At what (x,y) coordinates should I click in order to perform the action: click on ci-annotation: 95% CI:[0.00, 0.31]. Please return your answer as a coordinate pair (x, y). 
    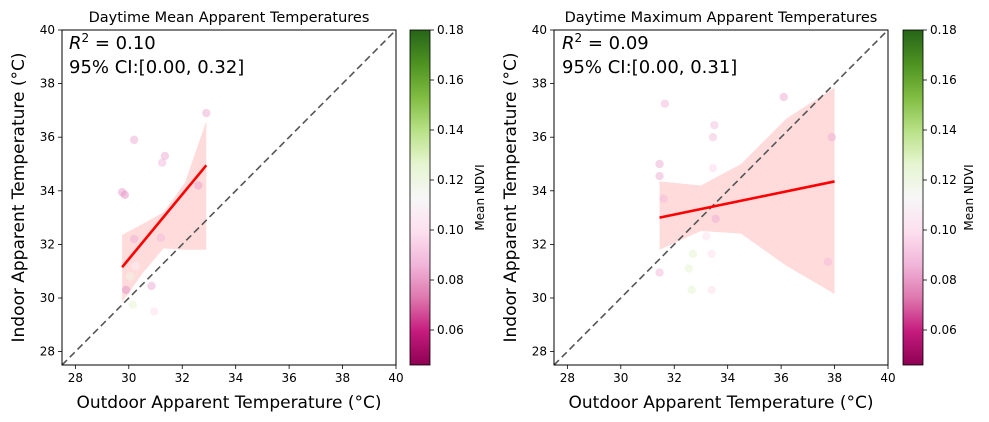
    Looking at the image, I should click on (649, 67).